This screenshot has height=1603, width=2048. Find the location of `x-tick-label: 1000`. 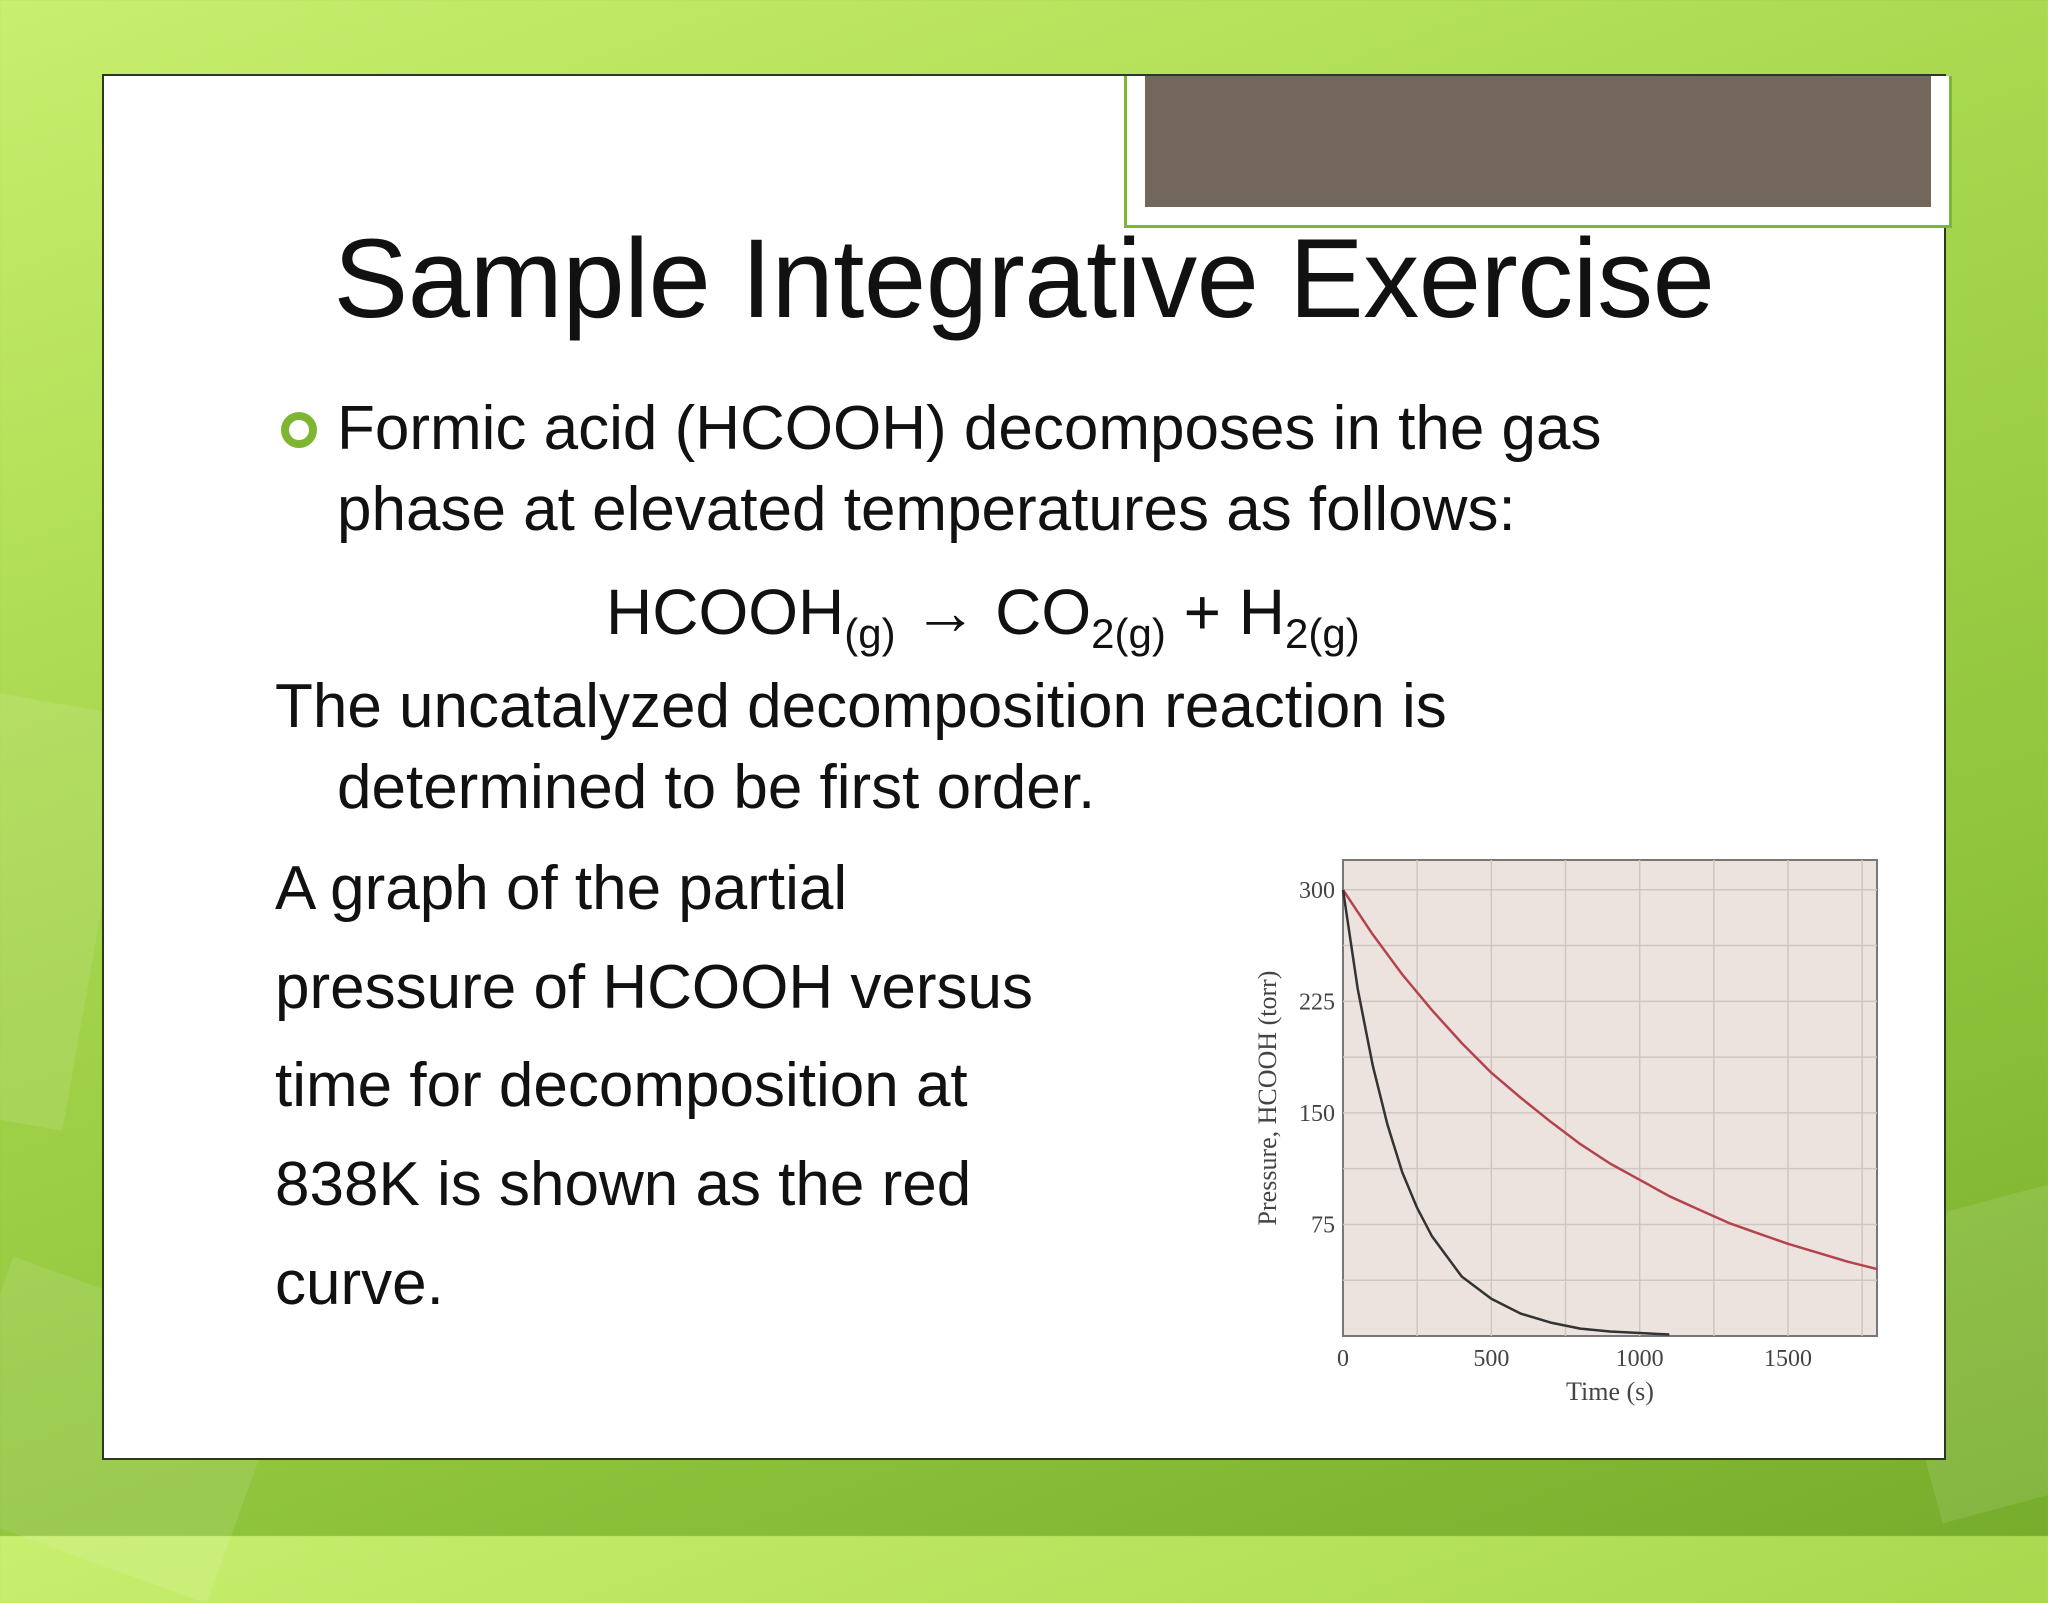

x-tick-label: 1000 is located at coordinates (1640, 1359).